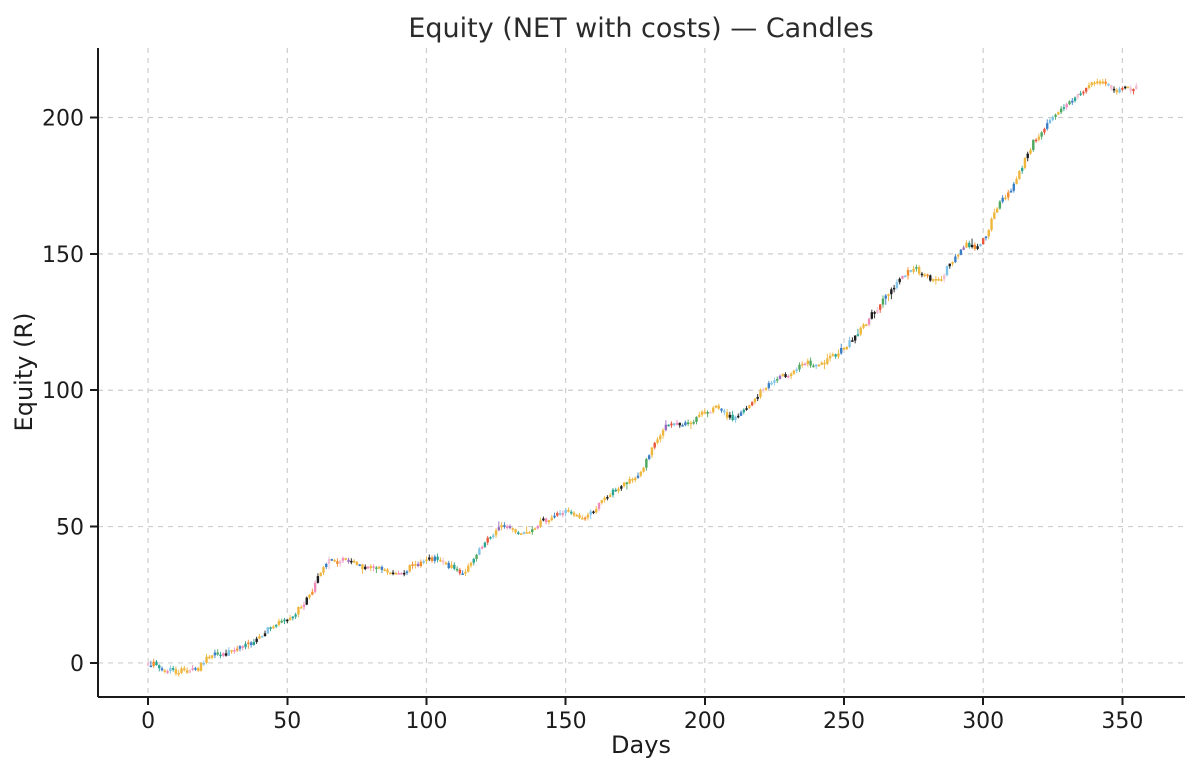 The image size is (1200, 774). Describe the element at coordinates (63, 391) in the screenshot. I see `y-tick-label: 100` at that location.